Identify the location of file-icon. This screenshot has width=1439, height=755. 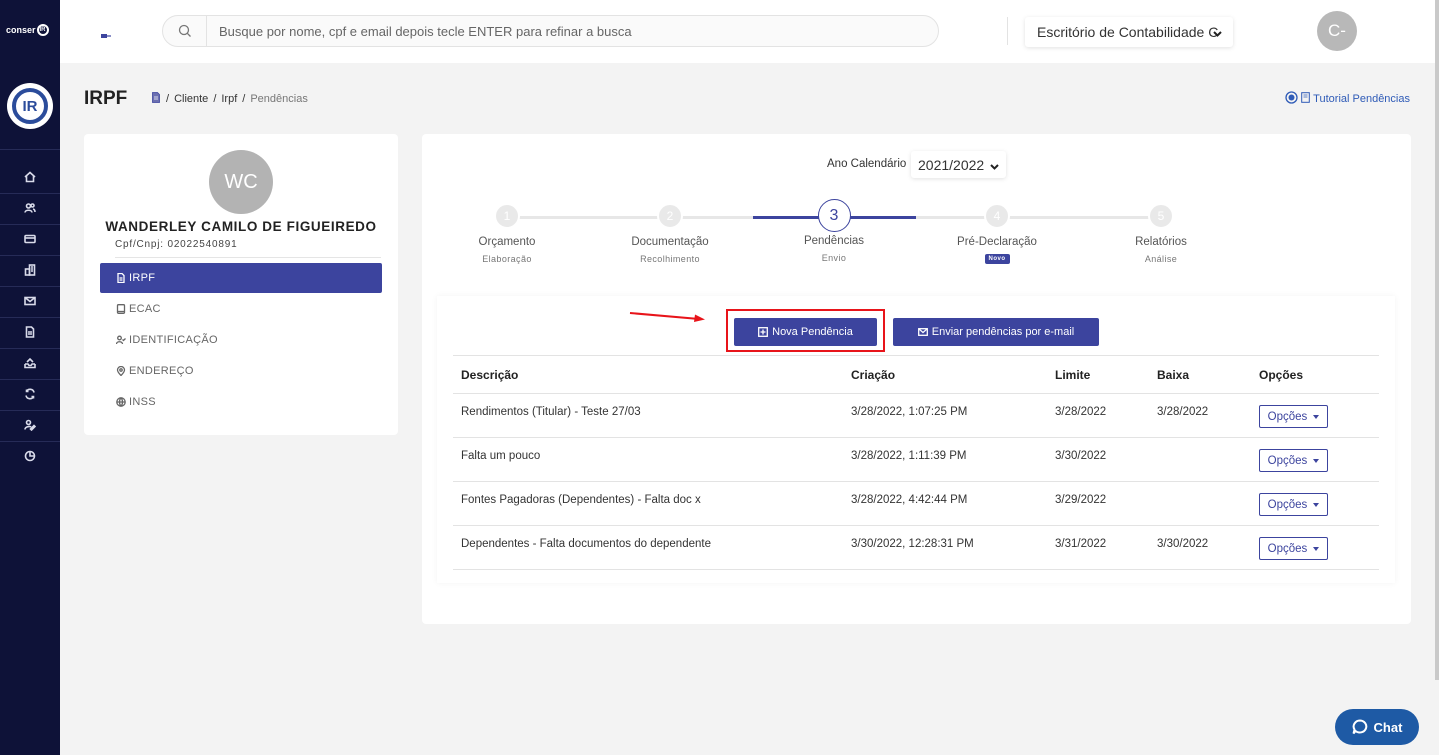
(30, 332).